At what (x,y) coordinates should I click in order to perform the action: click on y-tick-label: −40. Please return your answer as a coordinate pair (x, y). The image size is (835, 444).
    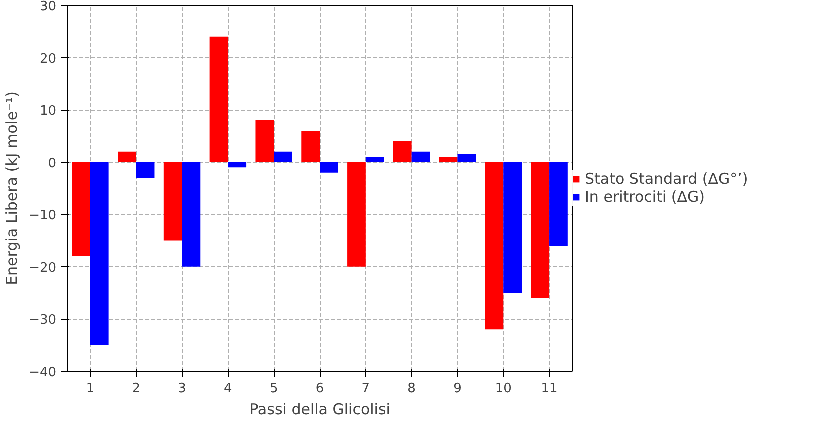
    Looking at the image, I should click on (43, 373).